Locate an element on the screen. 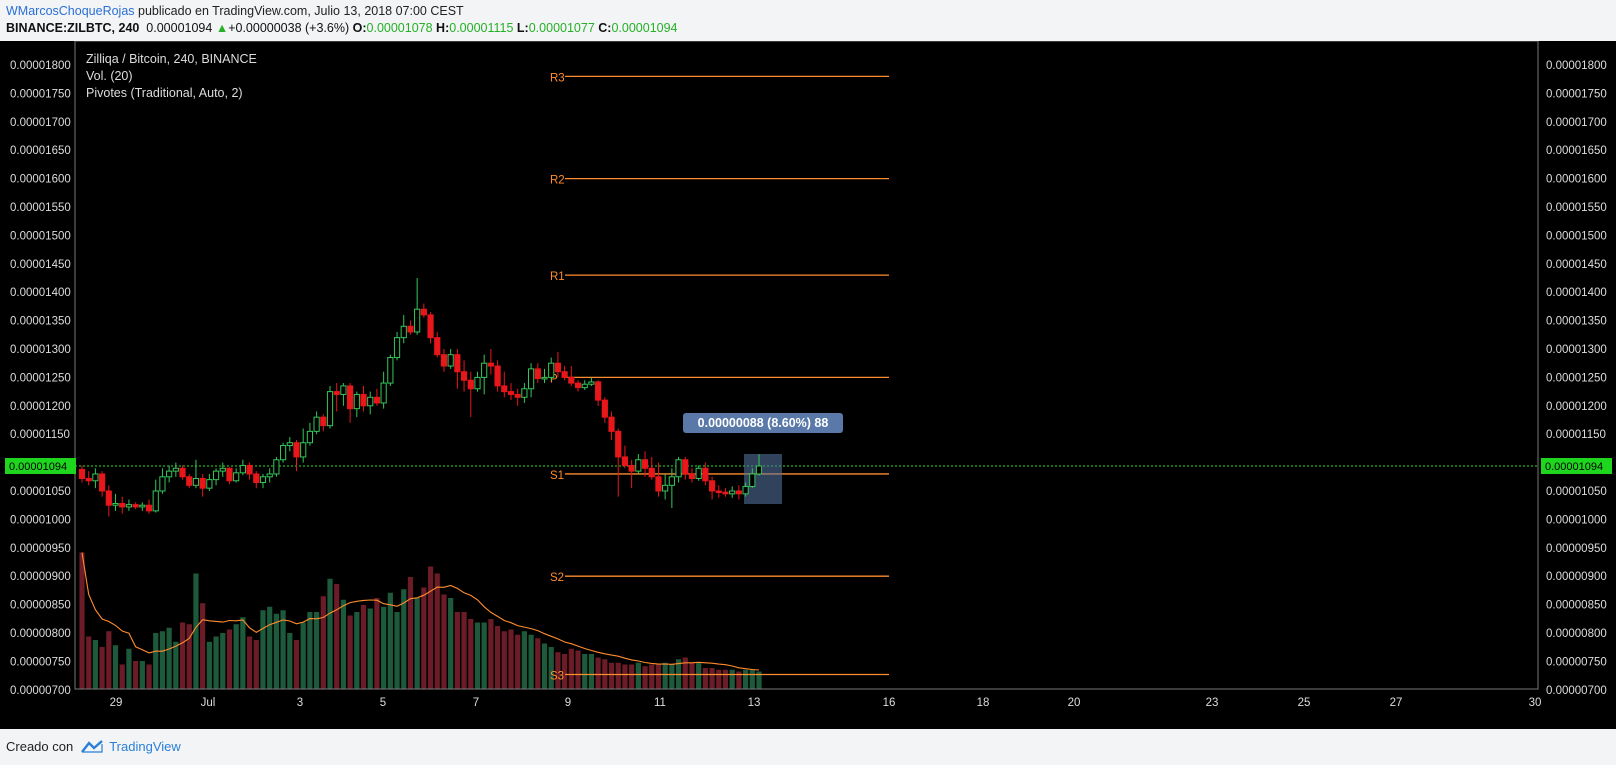  y-tick-right: 0.00001200 is located at coordinates (1576, 407).